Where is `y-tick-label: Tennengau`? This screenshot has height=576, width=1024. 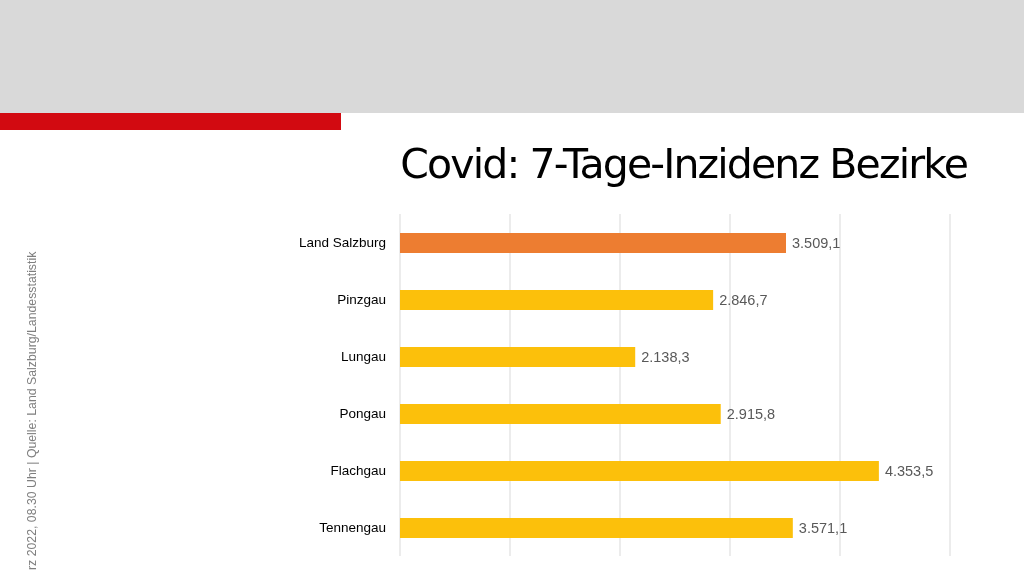 y-tick-label: Tennengau is located at coordinates (352, 528).